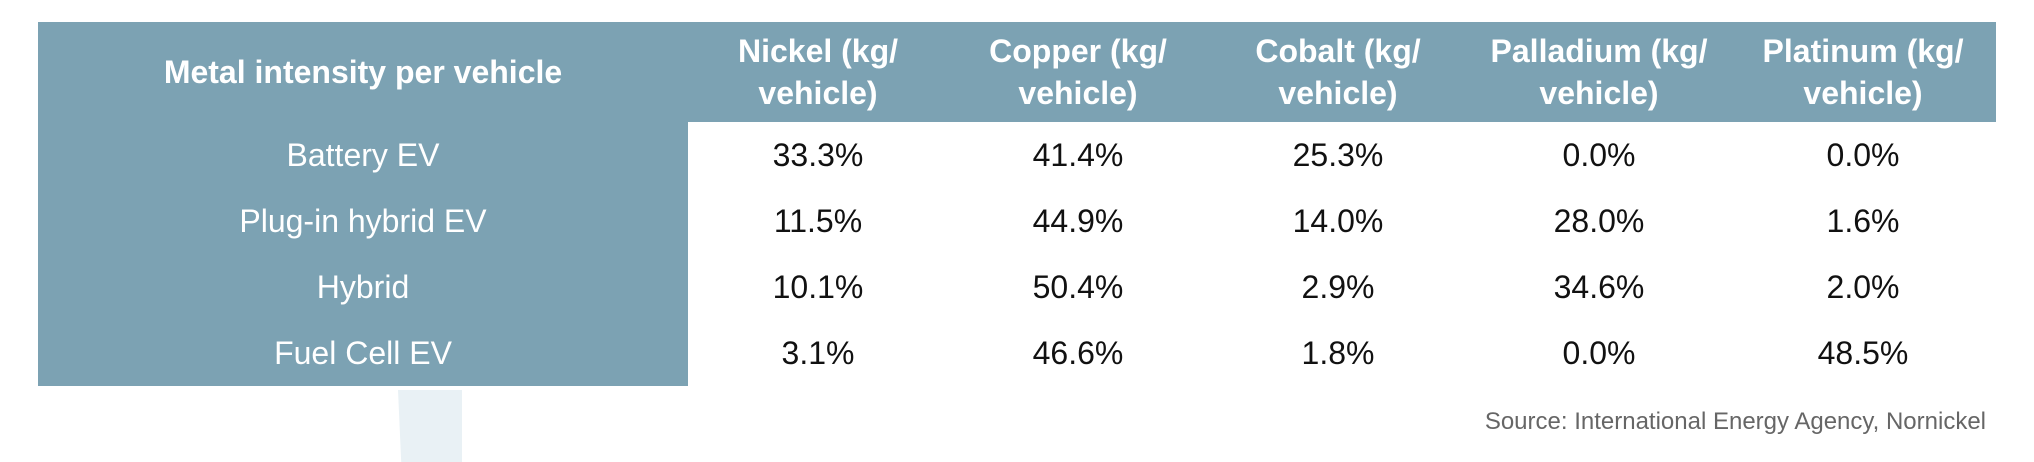 Image resolution: width=2034 pixels, height=462 pixels. What do you see at coordinates (363, 287) in the screenshot?
I see `row-label: Hybrid` at bounding box center [363, 287].